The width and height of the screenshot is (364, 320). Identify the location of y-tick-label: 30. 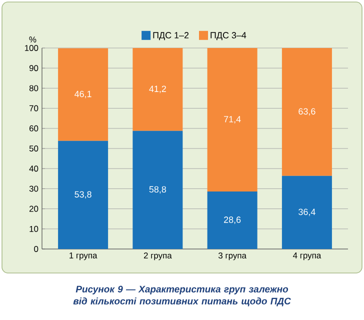
(33, 189).